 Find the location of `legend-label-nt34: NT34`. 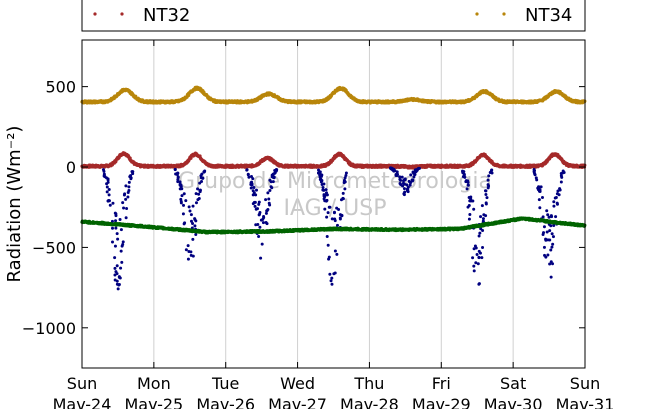

legend-label-nt34: NT34 is located at coordinates (548, 15).